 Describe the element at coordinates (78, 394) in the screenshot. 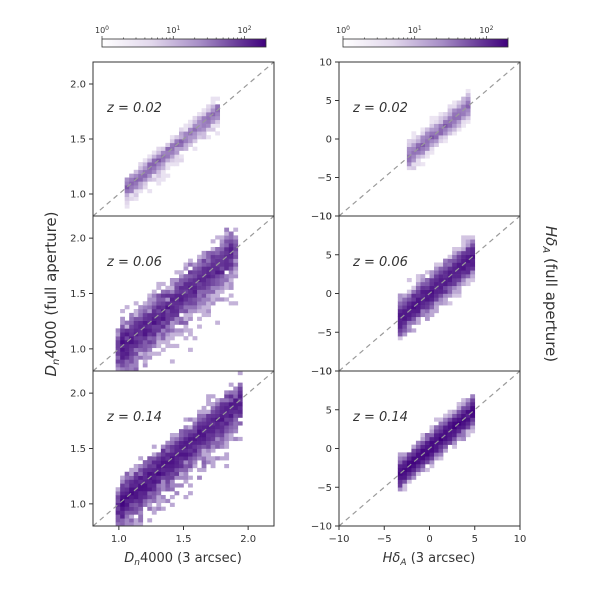

I see `y-tick-label: 2.0` at that location.